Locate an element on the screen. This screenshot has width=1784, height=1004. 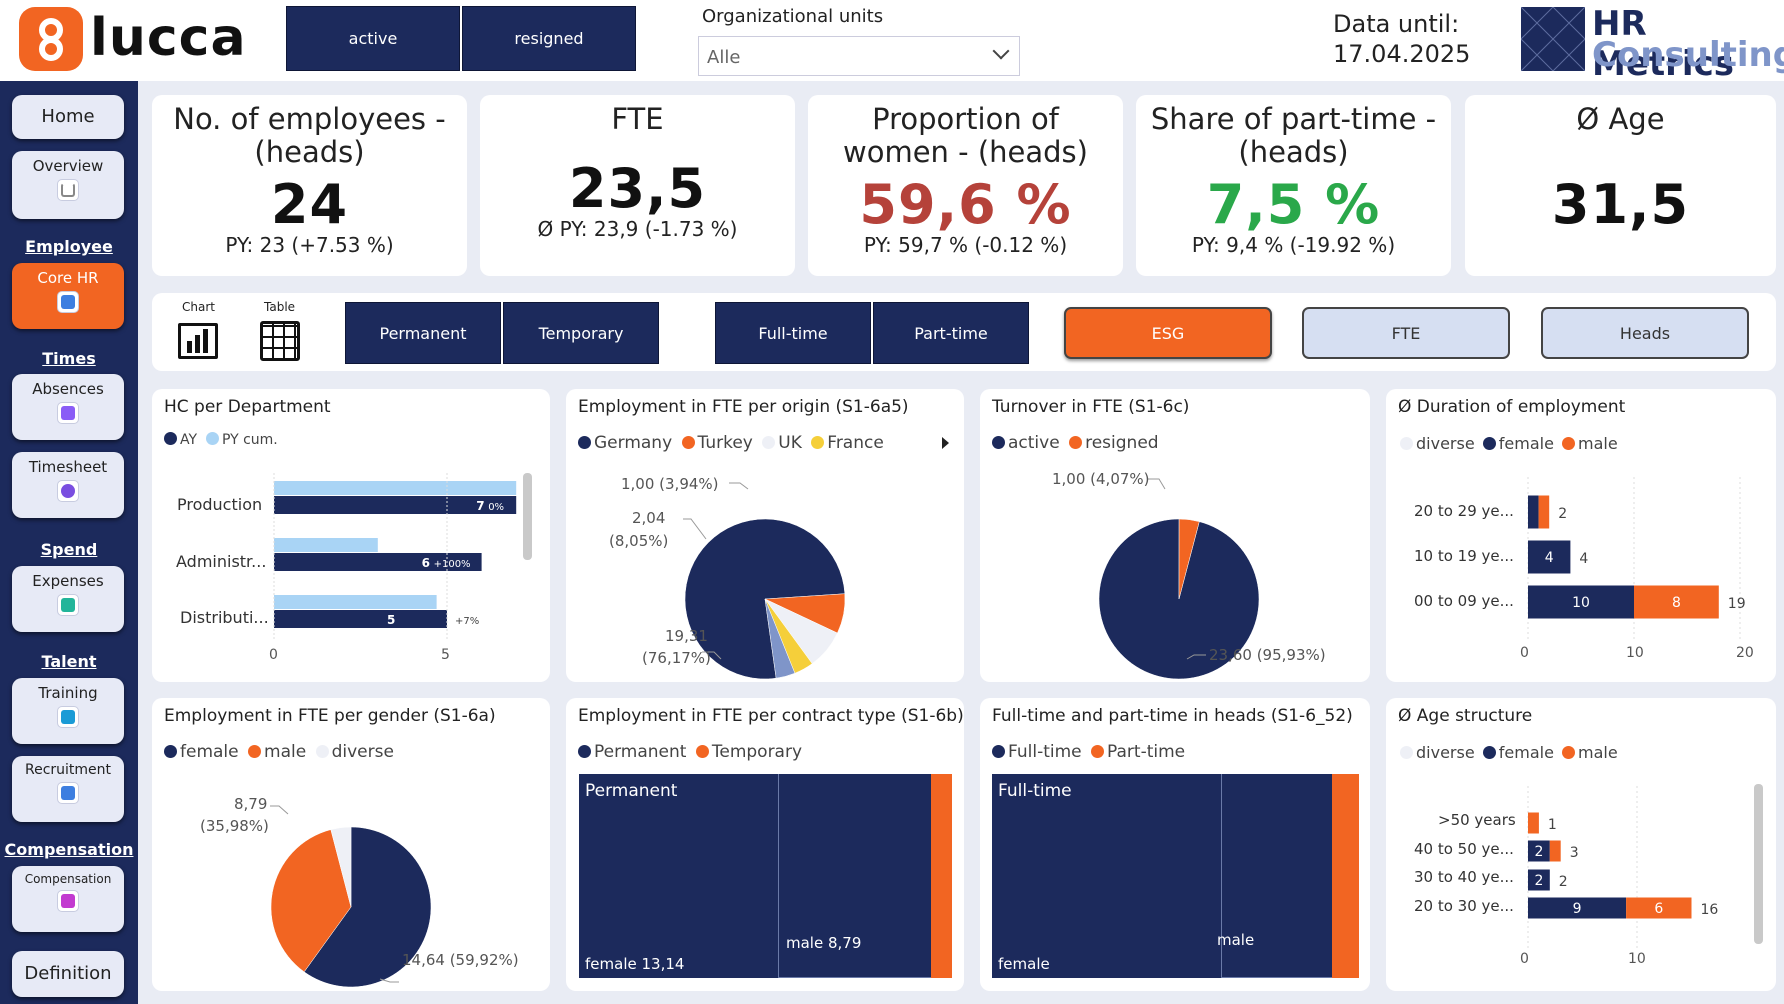
legend-male-label: male is located at coordinates (285, 752).